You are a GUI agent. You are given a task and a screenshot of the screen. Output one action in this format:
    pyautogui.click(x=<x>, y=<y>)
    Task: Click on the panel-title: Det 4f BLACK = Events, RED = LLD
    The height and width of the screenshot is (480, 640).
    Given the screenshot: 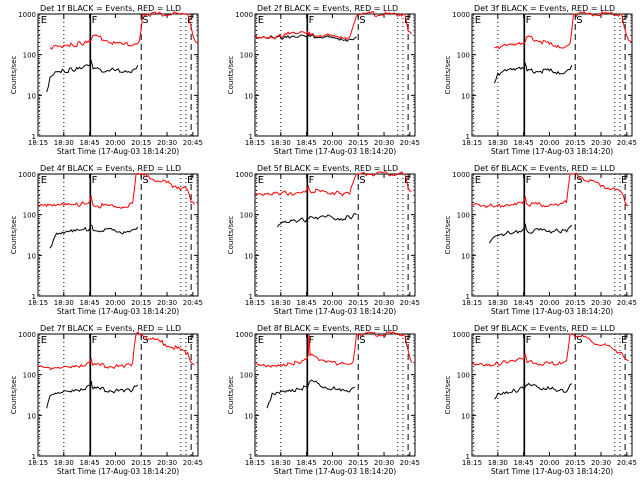 What is the action you would take?
    pyautogui.click(x=110, y=168)
    